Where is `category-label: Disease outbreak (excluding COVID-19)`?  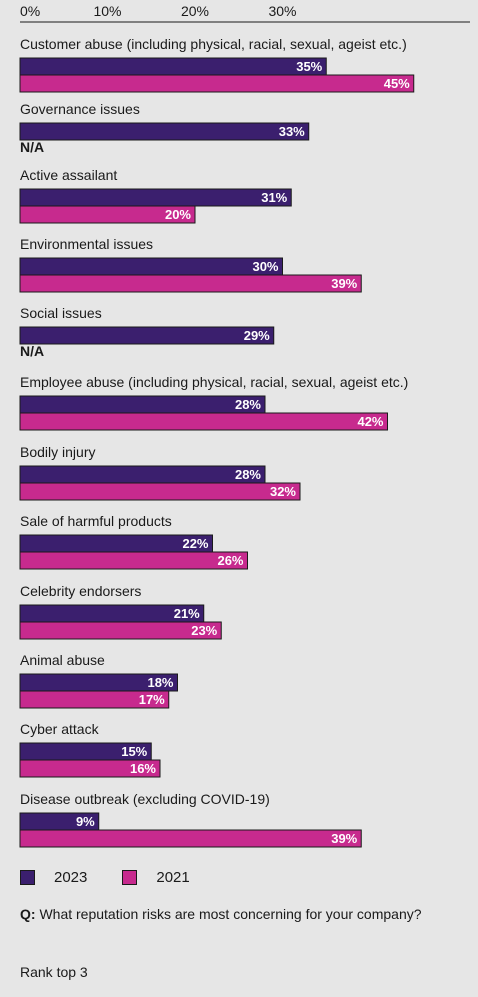
category-label: Disease outbreak (excluding COVID-19) is located at coordinates (145, 799).